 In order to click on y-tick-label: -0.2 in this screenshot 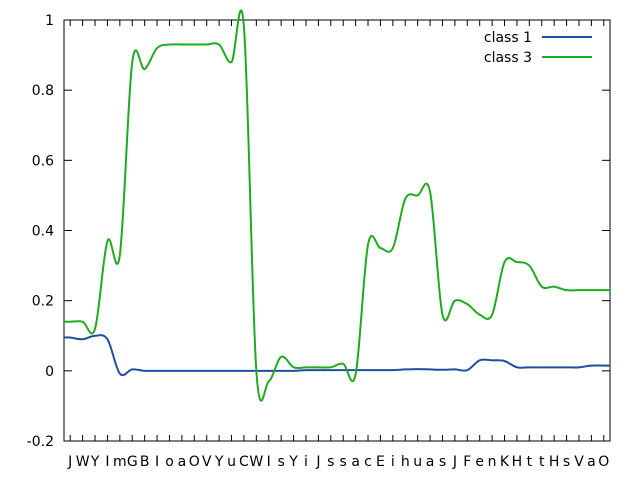, I will do `click(40, 442)`.